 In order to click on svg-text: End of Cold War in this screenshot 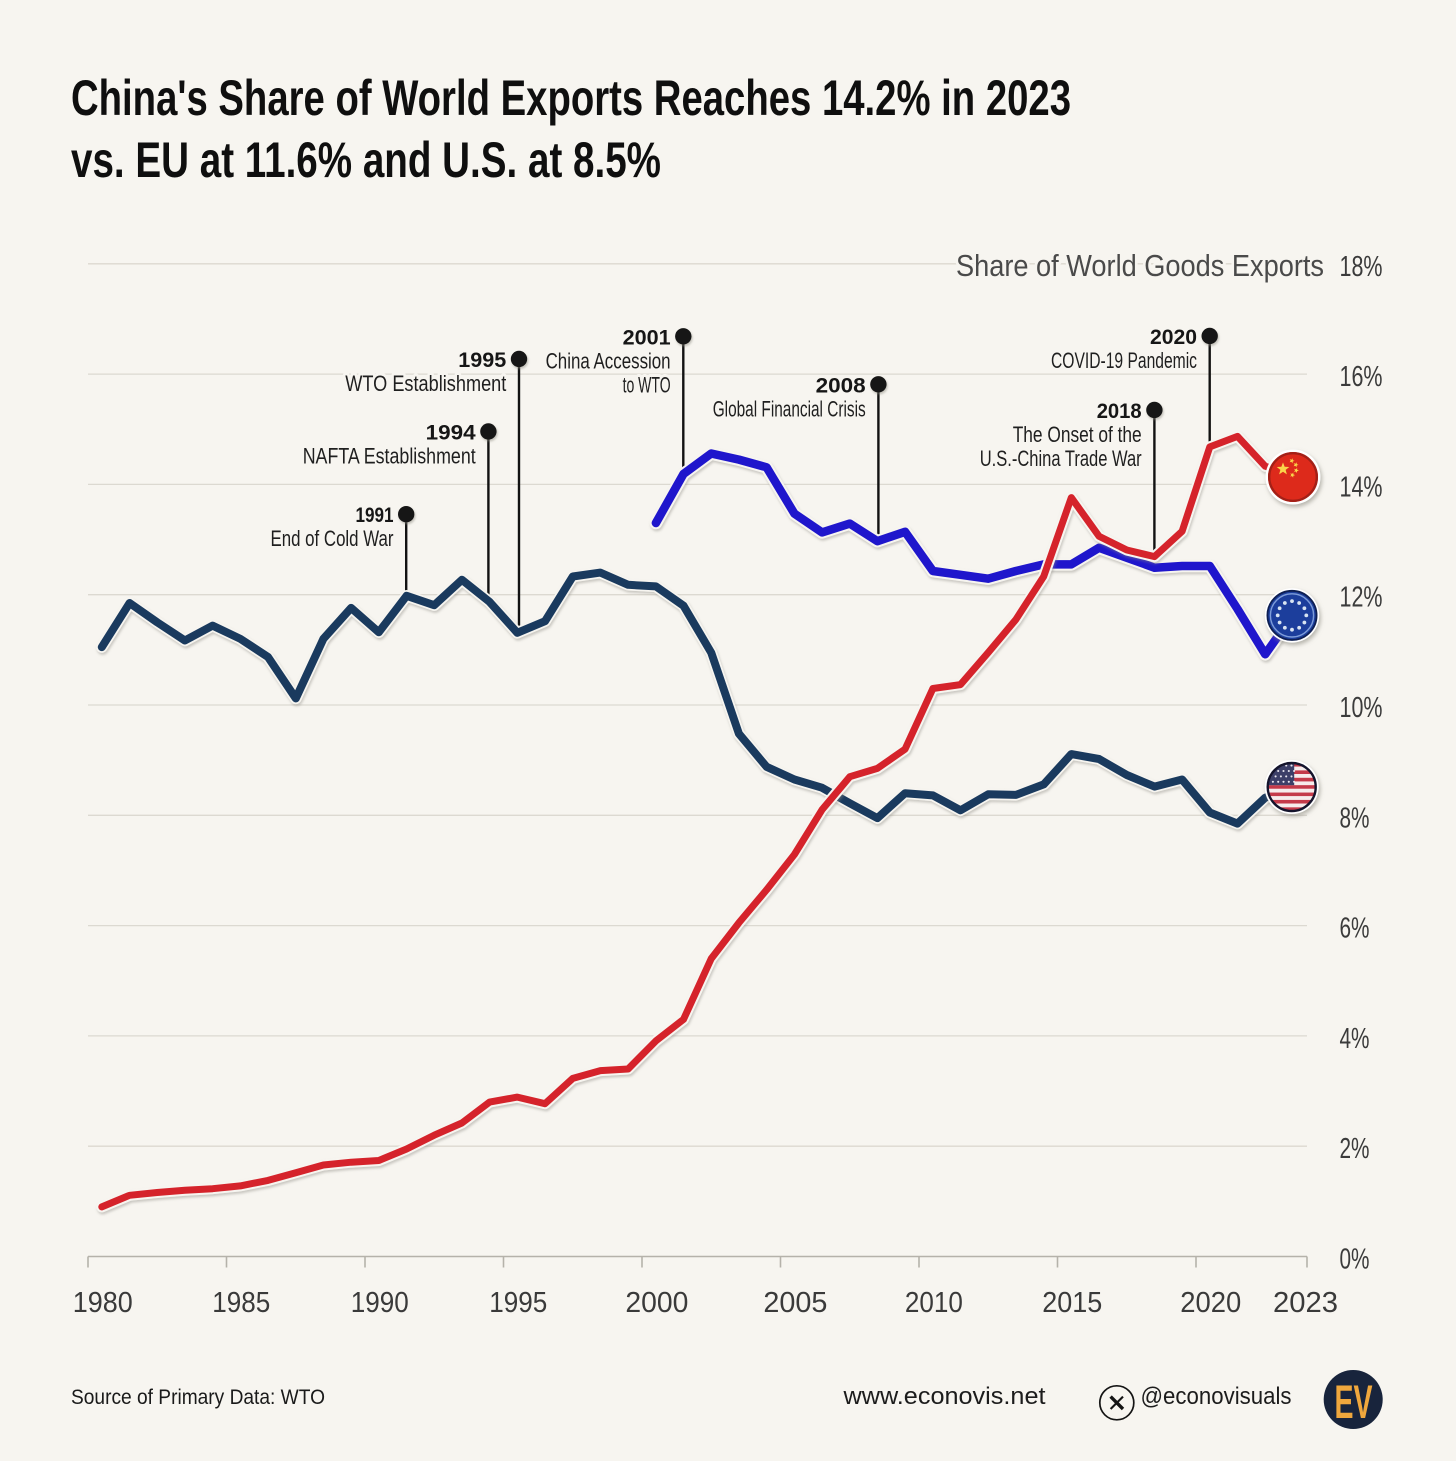, I will do `click(332, 538)`.